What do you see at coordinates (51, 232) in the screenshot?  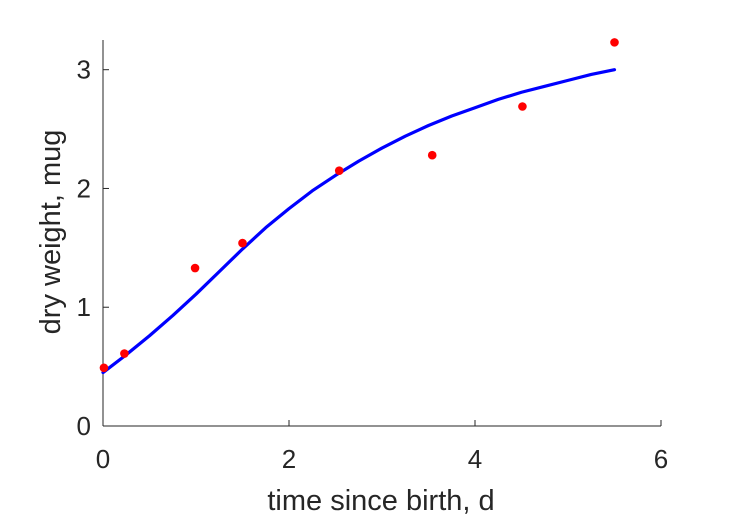 I see `y-axis-label: dry weight, mug` at bounding box center [51, 232].